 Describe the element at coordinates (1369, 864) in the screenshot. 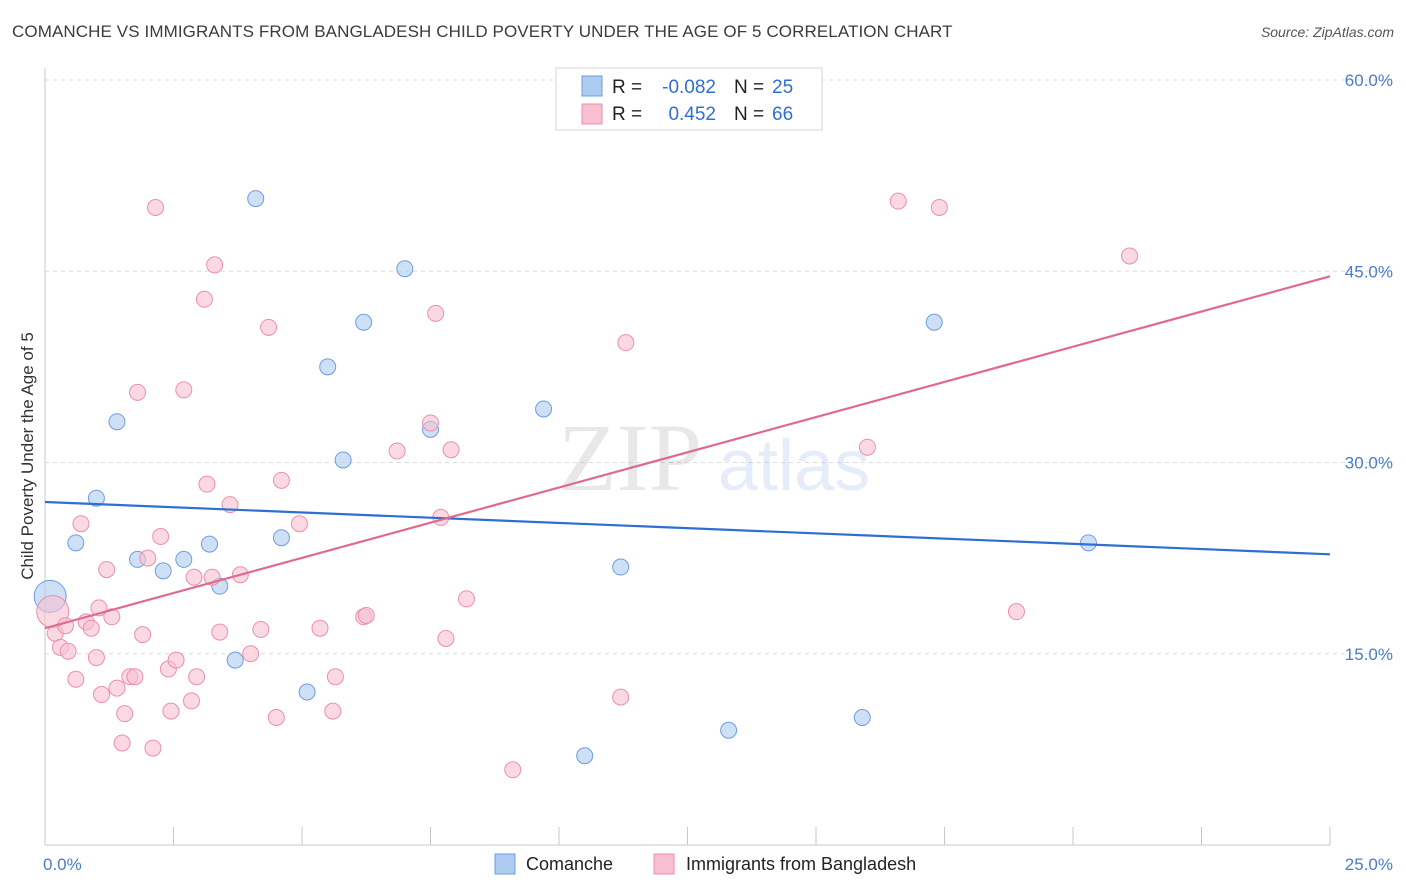

I see `x-tick-label: 25.0%` at that location.